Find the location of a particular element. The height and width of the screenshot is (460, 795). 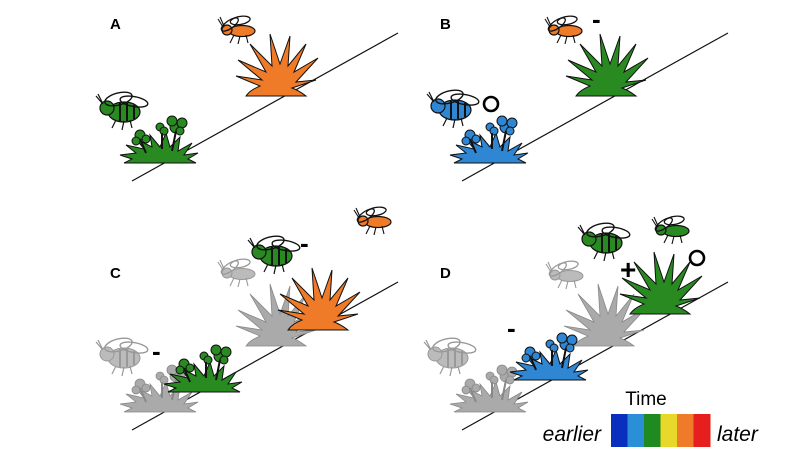

panel-b-wasp-symbol: - is located at coordinates (596, 19).